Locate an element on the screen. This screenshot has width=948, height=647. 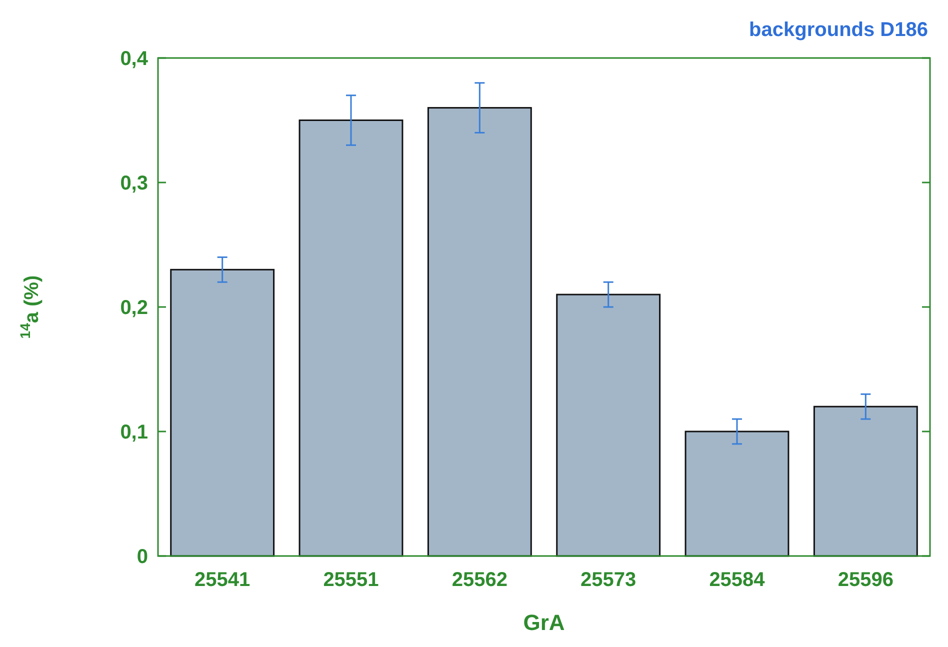
y-tick-label: 0,4 is located at coordinates (134, 59).